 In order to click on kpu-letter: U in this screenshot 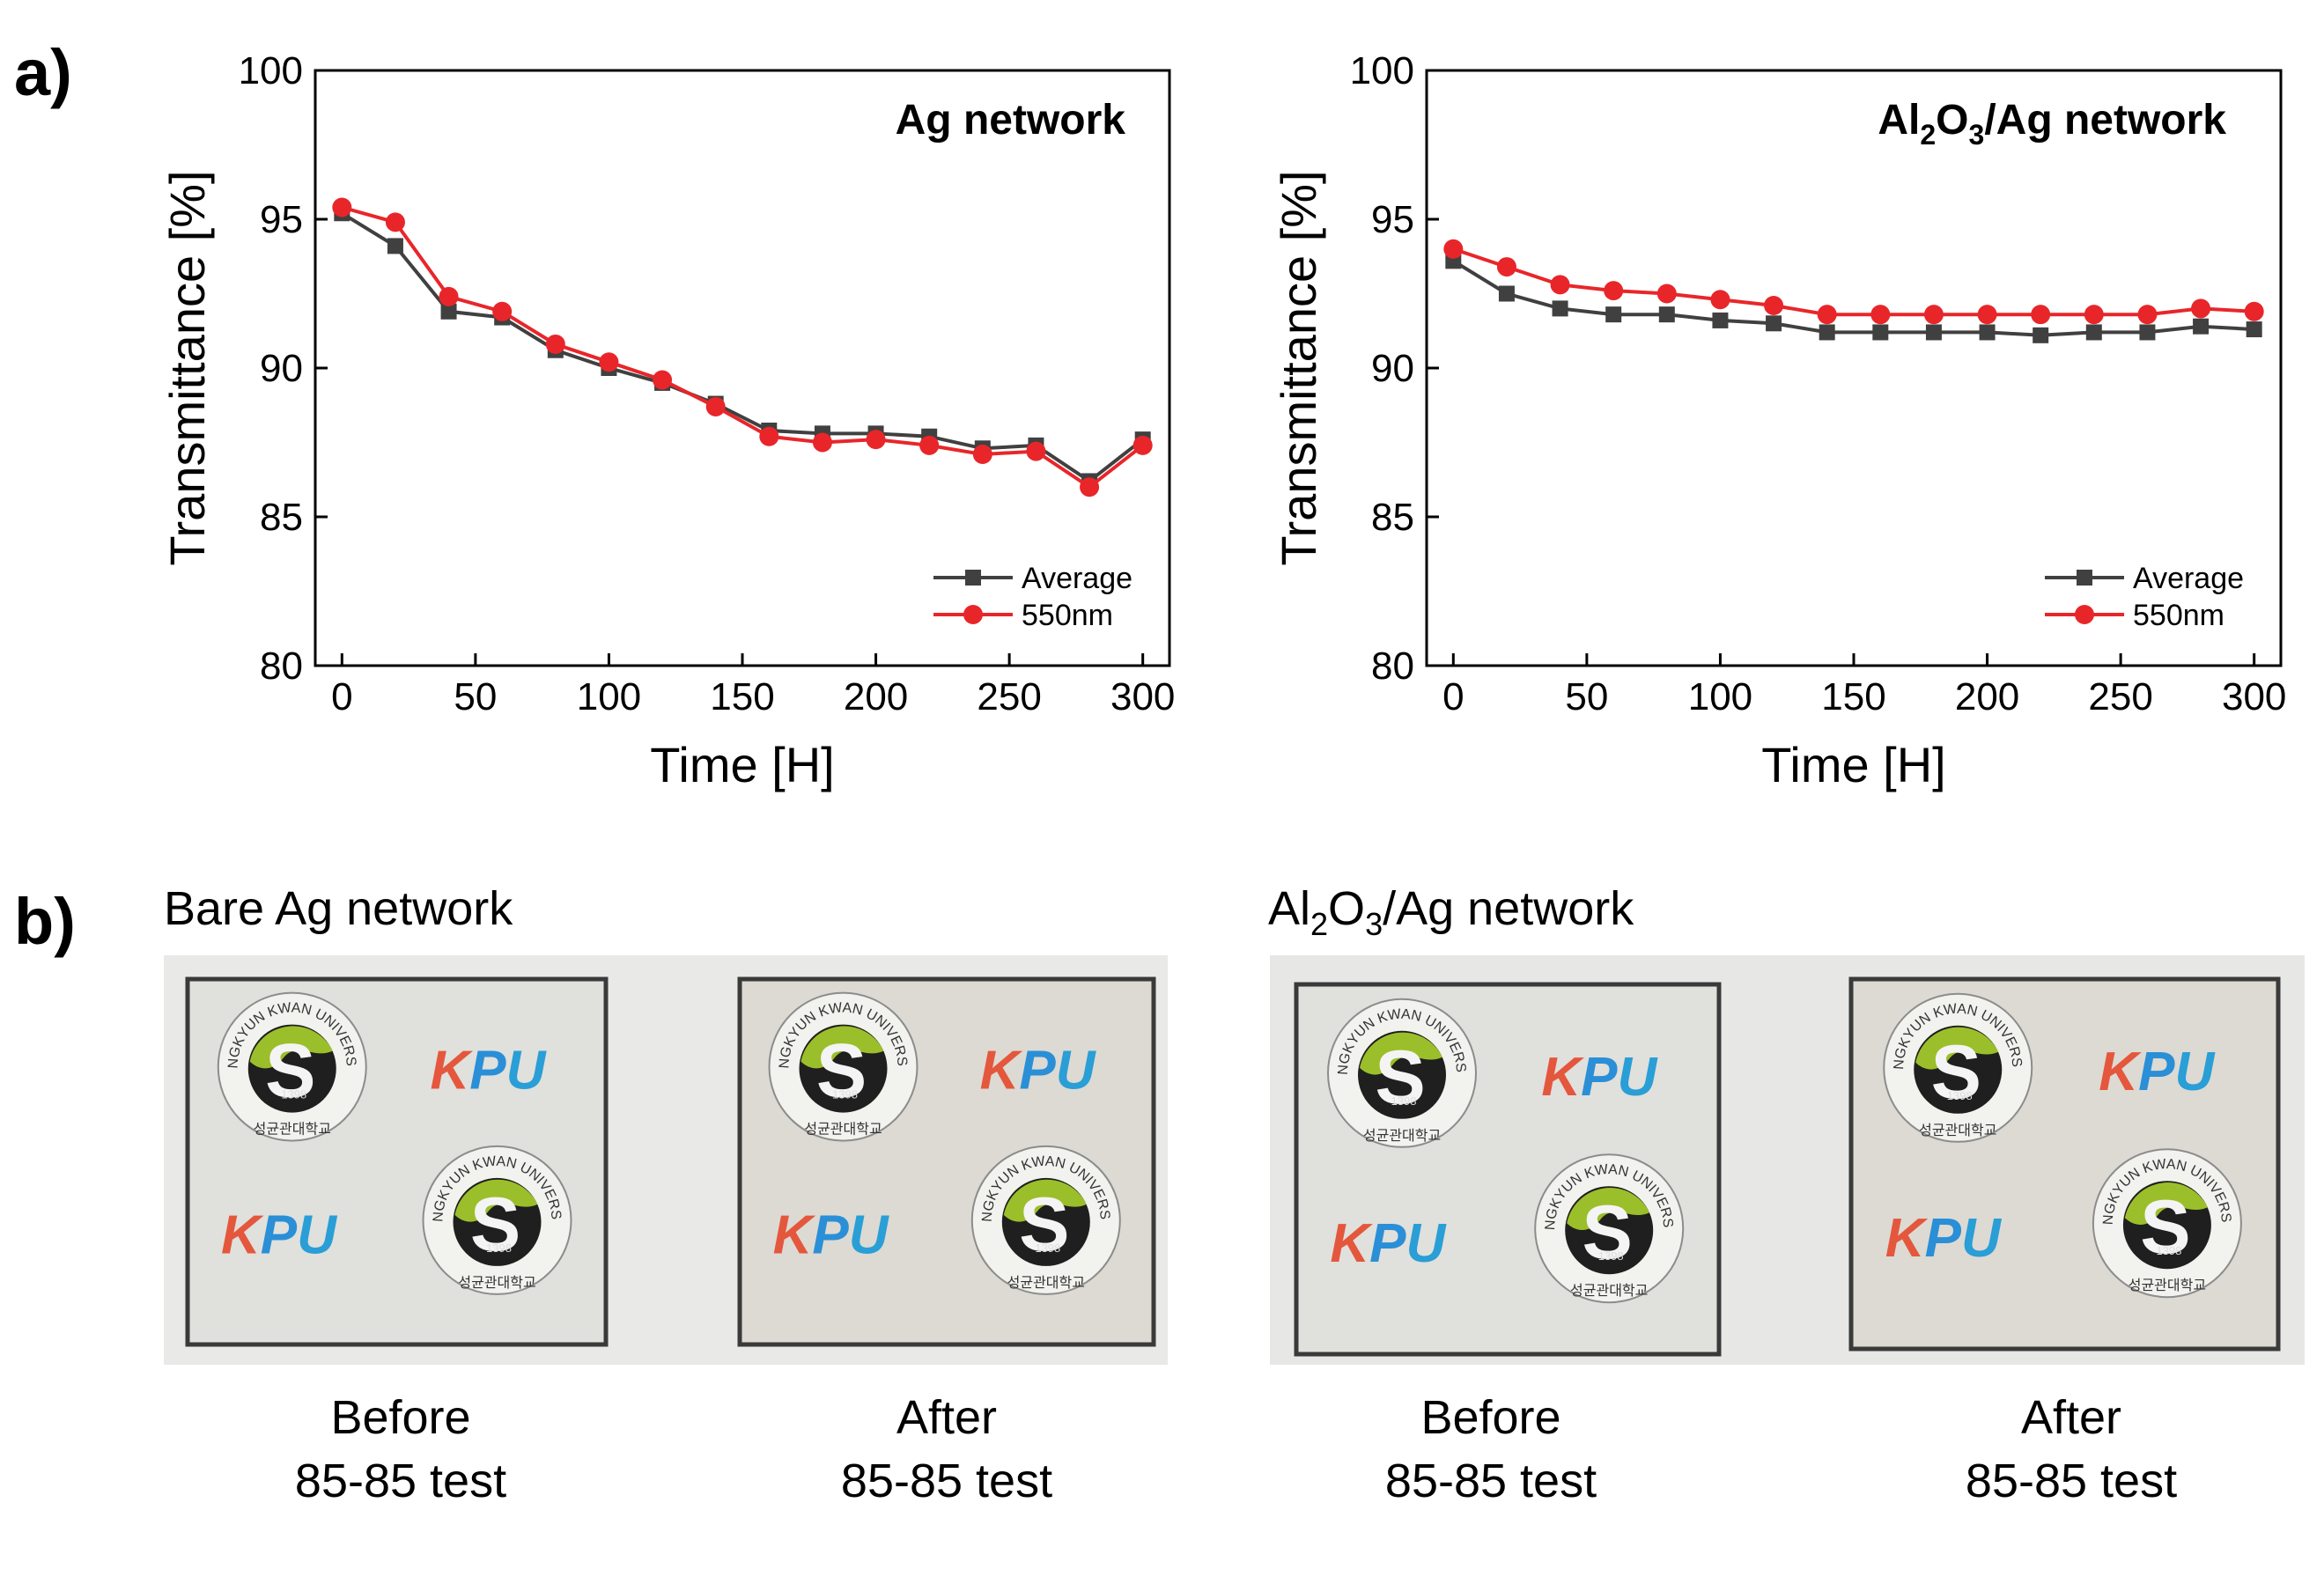, I will do `click(1638, 1077)`.